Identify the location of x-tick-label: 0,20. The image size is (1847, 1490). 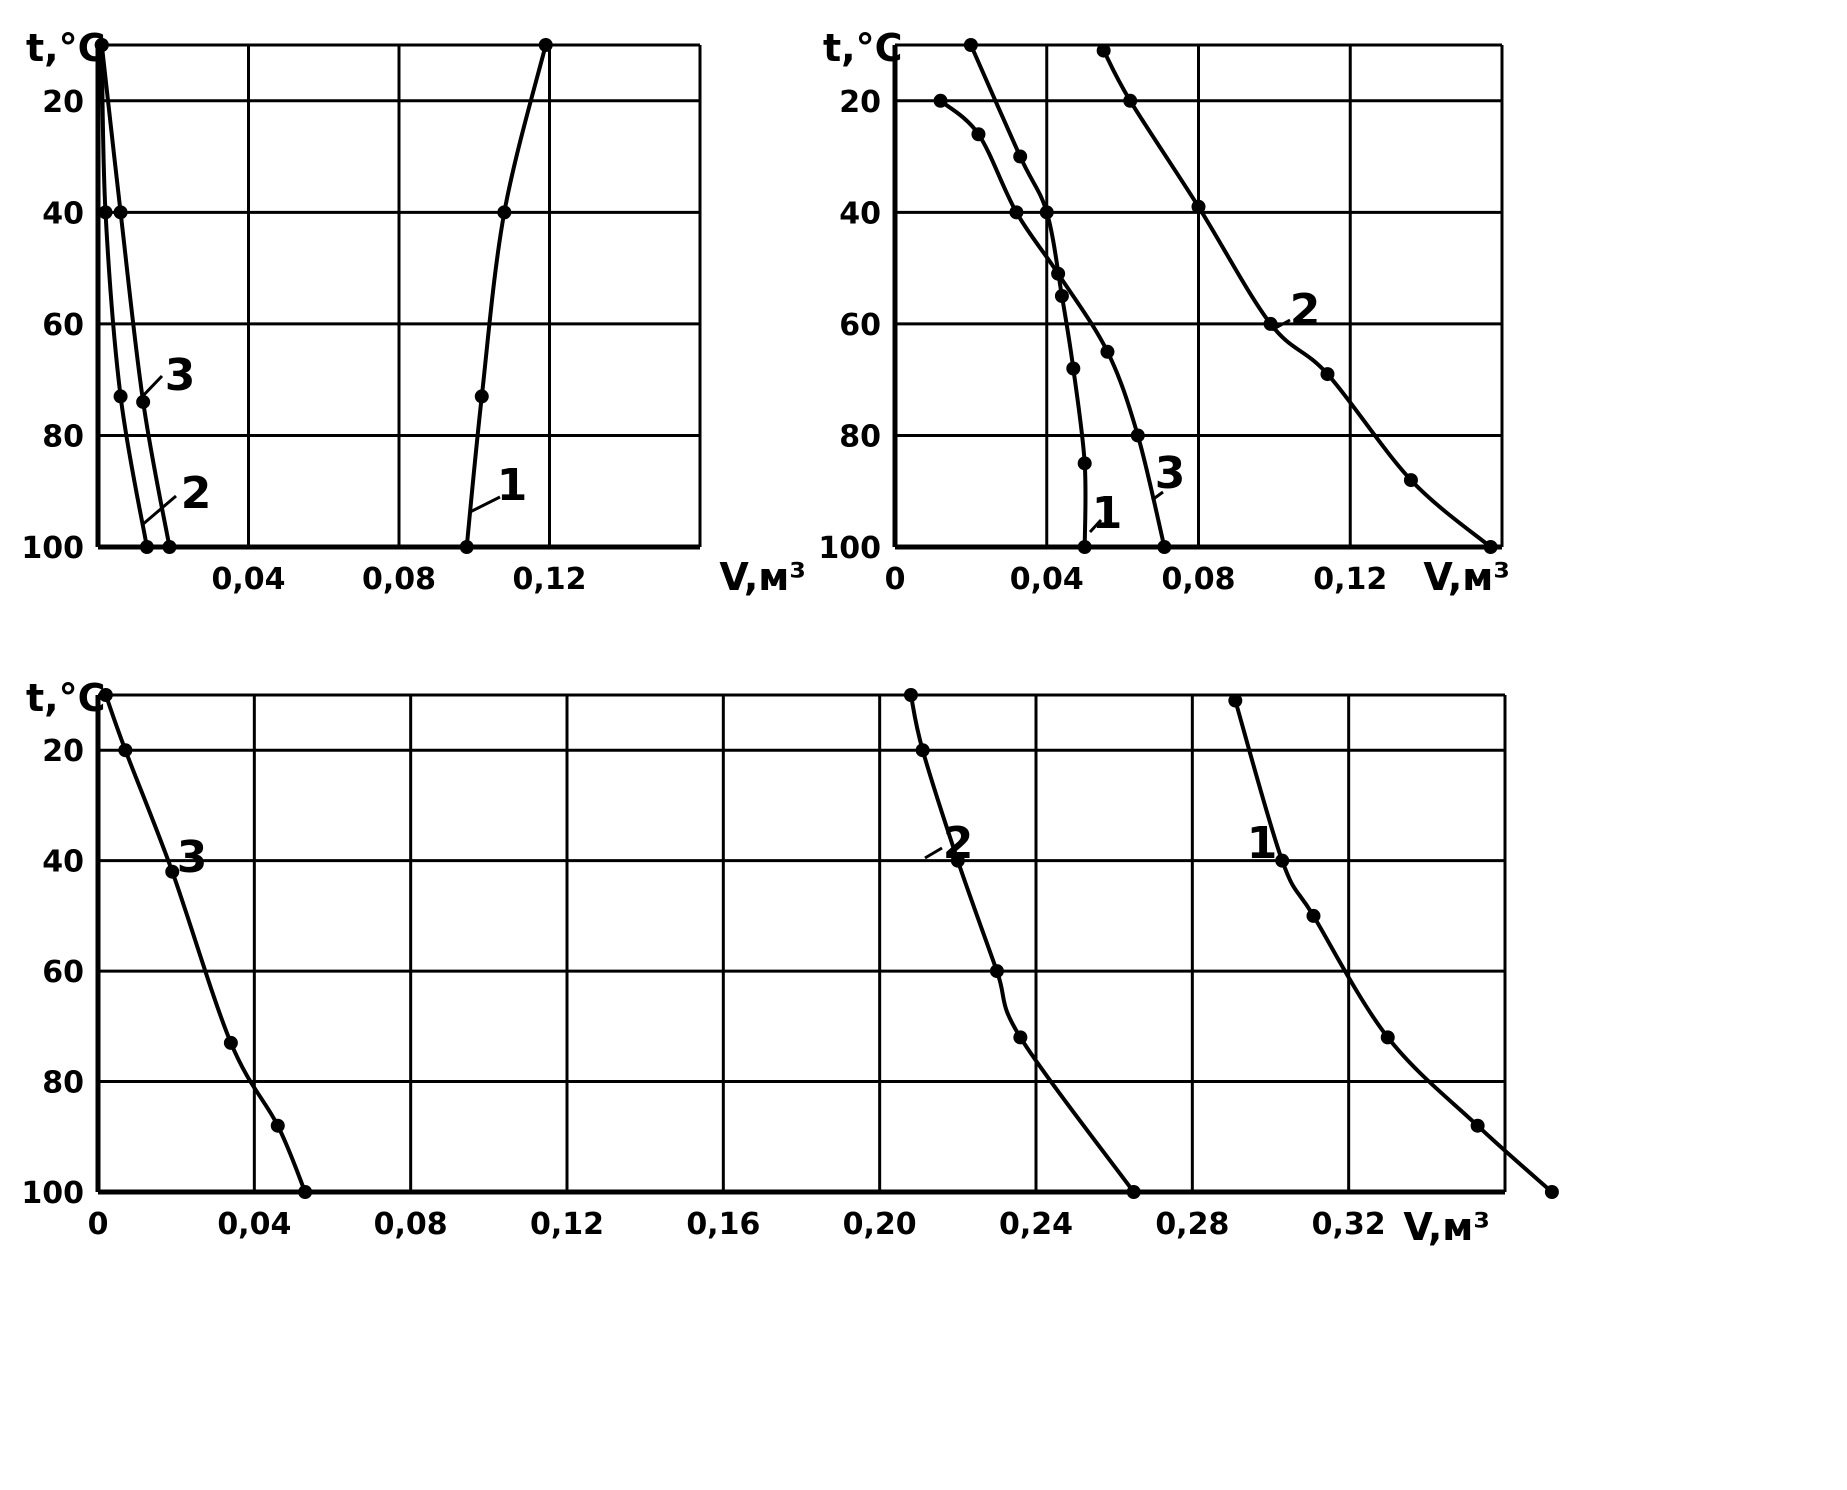
(880, 1224).